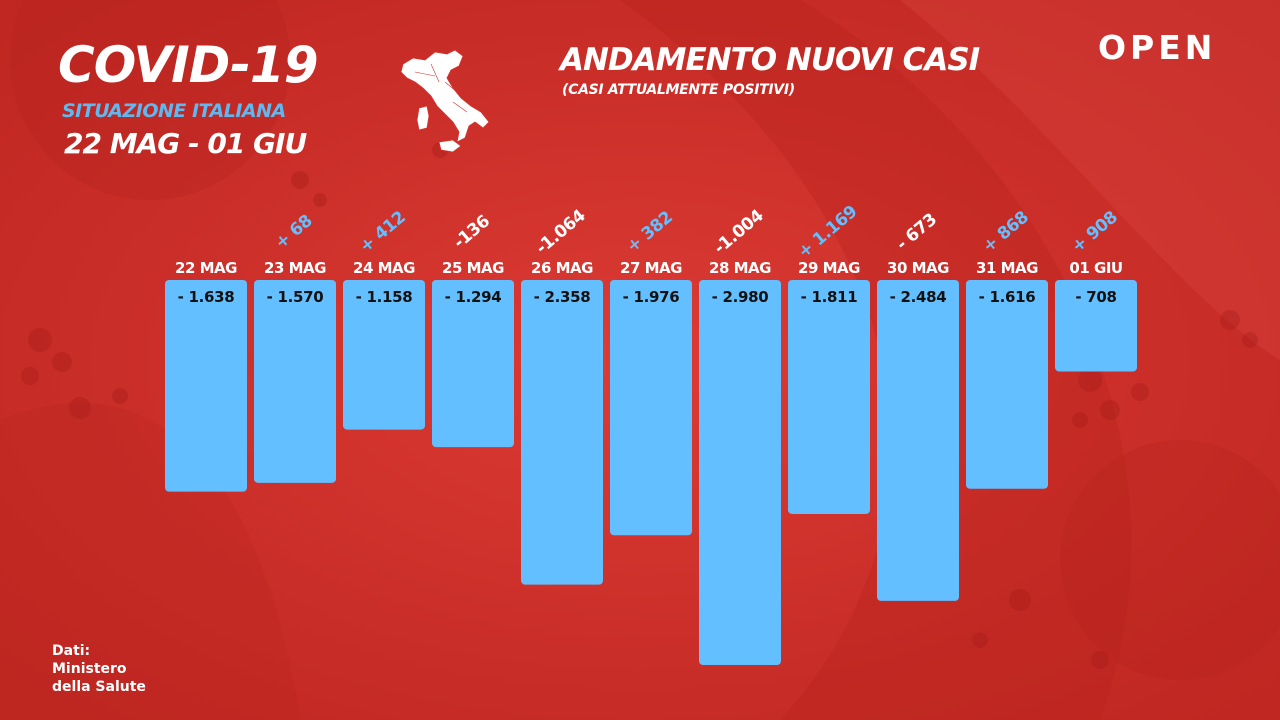  What do you see at coordinates (678, 90) in the screenshot?
I see `chart-subtitle: (CASI ATTUALMENTE POSITIVI)` at bounding box center [678, 90].